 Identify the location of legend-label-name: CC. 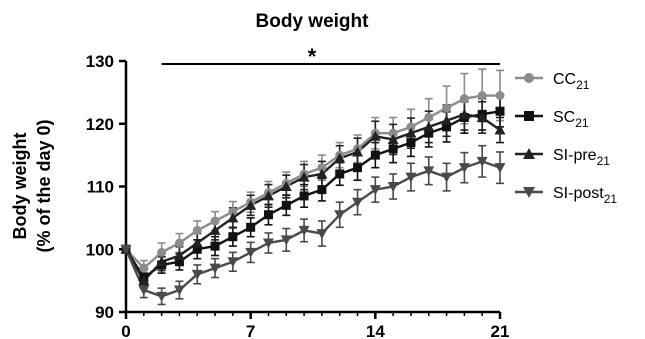
(564, 79).